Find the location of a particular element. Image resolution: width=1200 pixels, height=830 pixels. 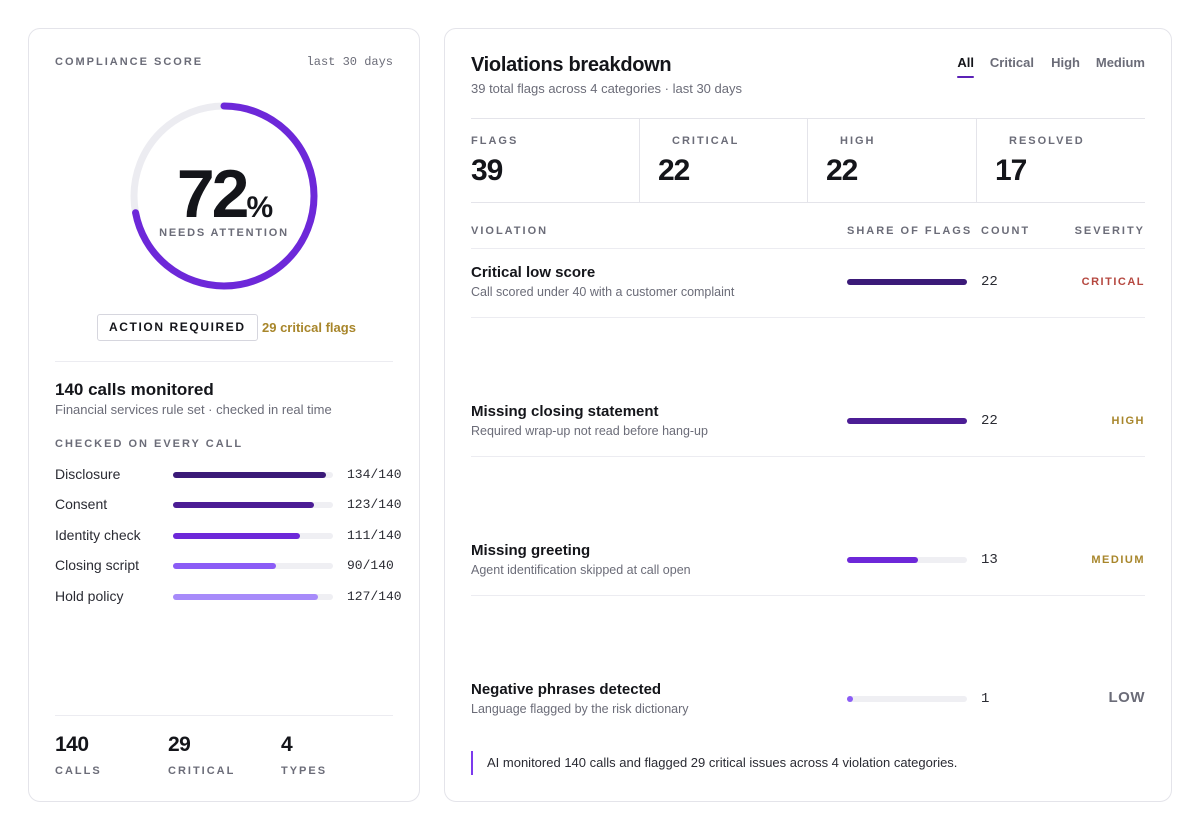

stat-flags: FLAGS 39 is located at coordinates (555, 161).